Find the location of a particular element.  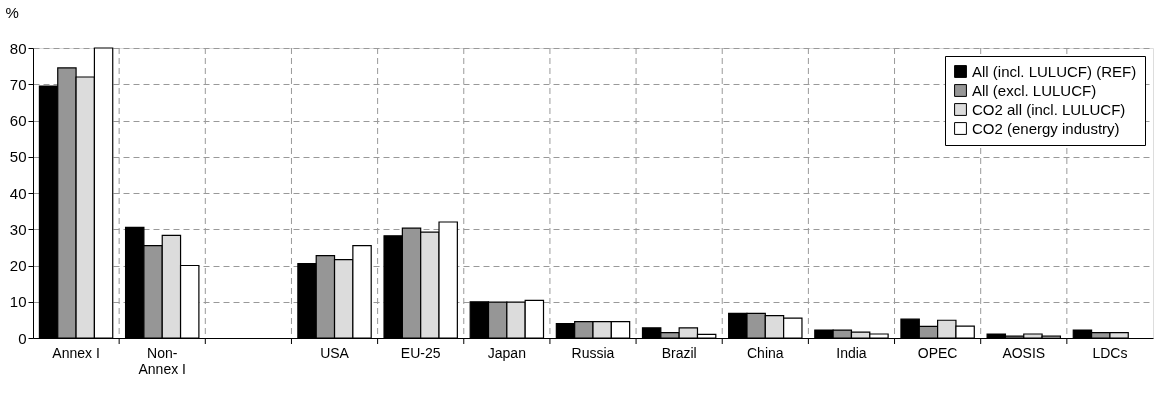

y-tick-label: 80 is located at coordinates (18, 48).